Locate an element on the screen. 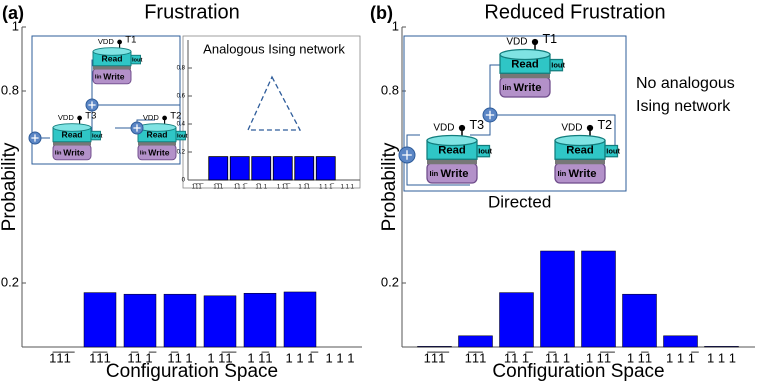 This screenshot has height=382, width=763. cell-name: T2 is located at coordinates (175, 116).